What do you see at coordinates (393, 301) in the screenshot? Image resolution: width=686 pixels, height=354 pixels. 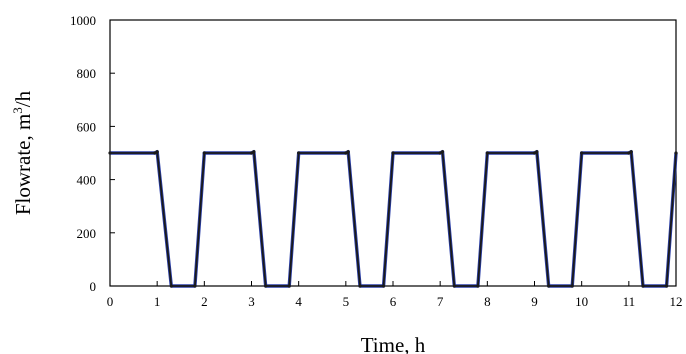 I see `x-tick-label: 6` at bounding box center [393, 301].